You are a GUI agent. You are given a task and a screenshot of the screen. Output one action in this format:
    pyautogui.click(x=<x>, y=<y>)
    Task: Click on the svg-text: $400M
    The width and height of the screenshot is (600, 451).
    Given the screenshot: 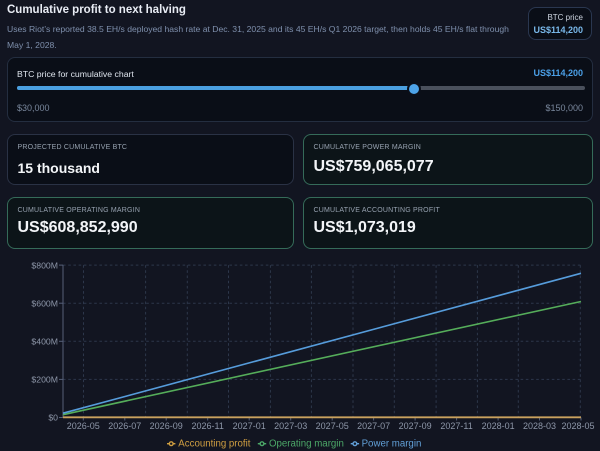 What is the action you would take?
    pyautogui.click(x=44, y=342)
    